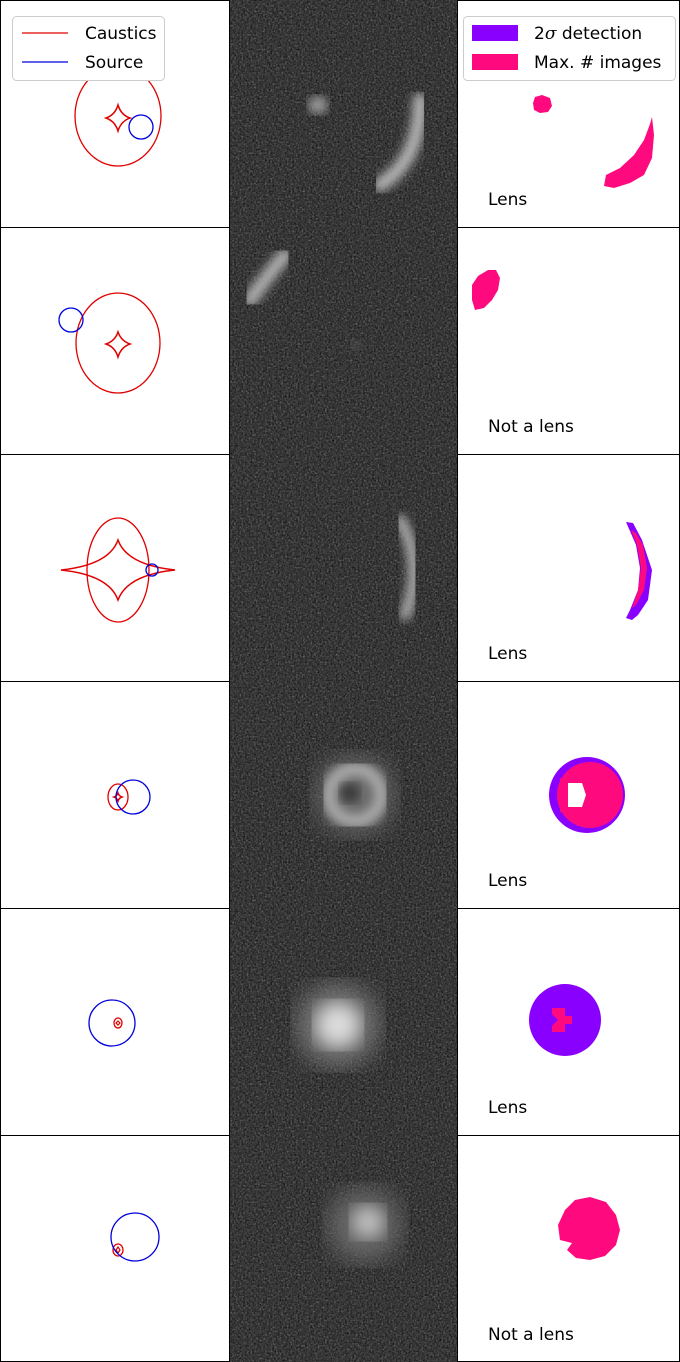 Image resolution: width=680 pixels, height=1362 pixels. What do you see at coordinates (588, 34) in the screenshot?
I see `legend-detection-label: 2σ detection` at bounding box center [588, 34].